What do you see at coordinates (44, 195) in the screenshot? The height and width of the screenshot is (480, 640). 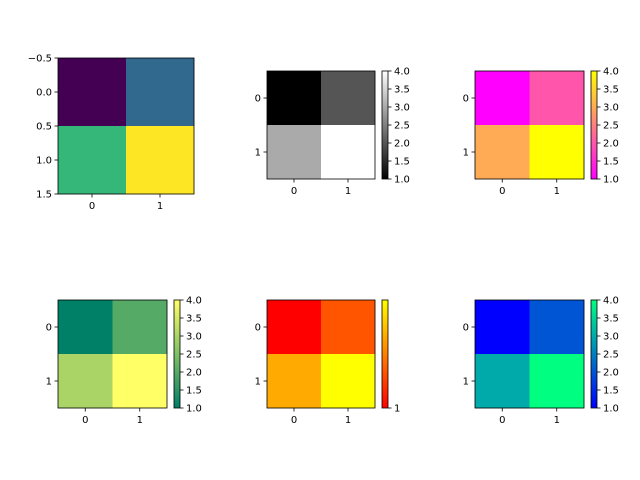 I see `y-tick-label: 1.5` at bounding box center [44, 195].